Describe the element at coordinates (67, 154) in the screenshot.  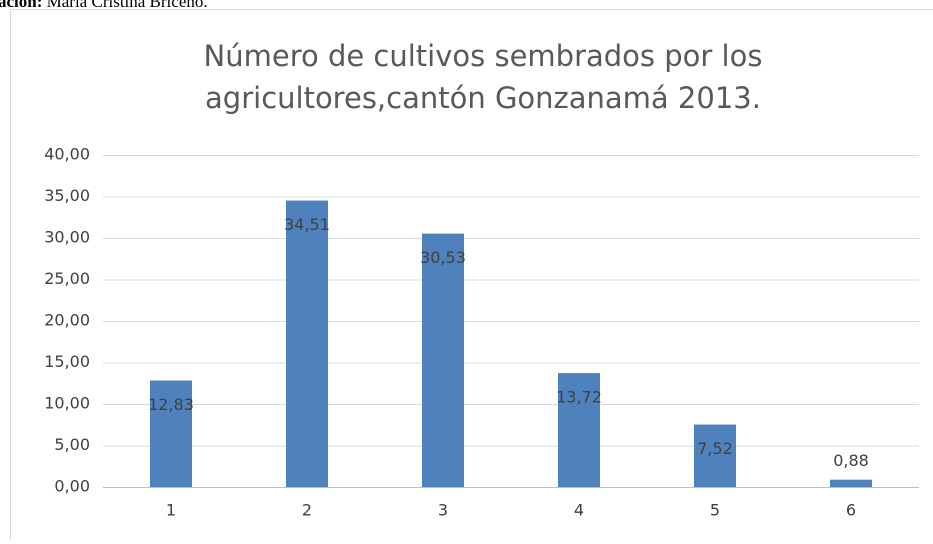
I see `y-tick-label: 40,00` at that location.